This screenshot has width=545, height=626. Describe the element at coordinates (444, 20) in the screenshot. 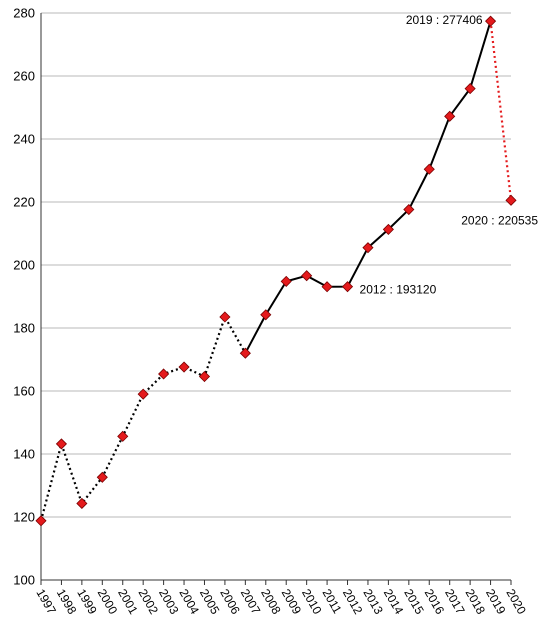

I see `annotation-label: 2019 : 277406` at that location.